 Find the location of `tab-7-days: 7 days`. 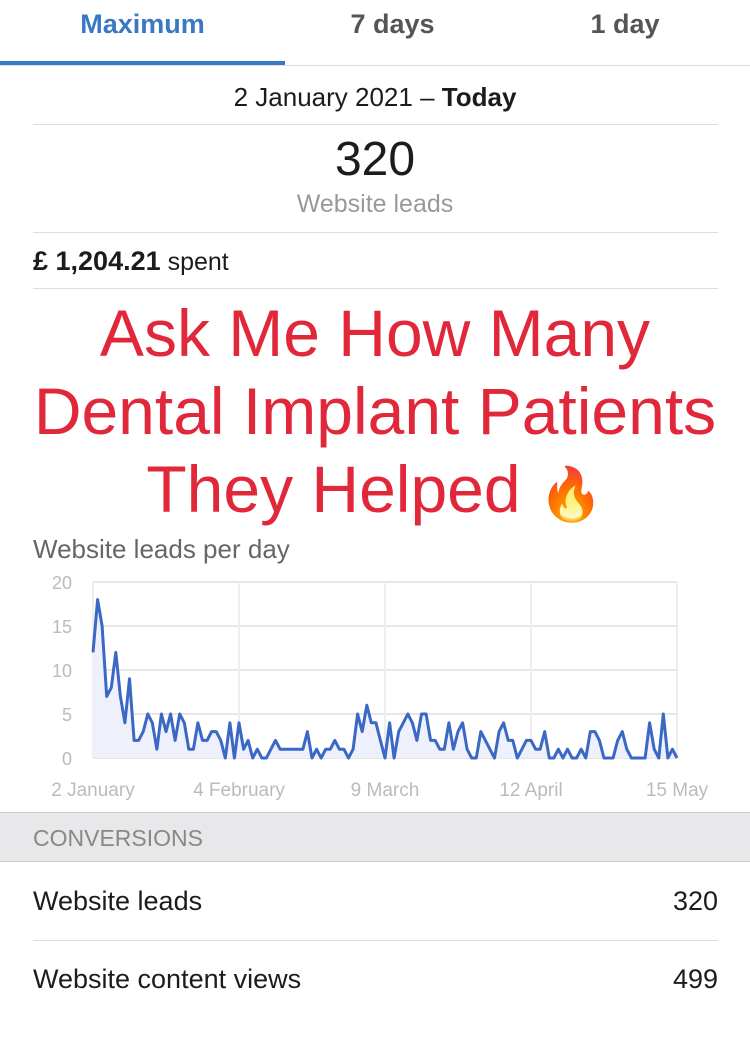

tab-7-days: 7 days is located at coordinates (392, 24).